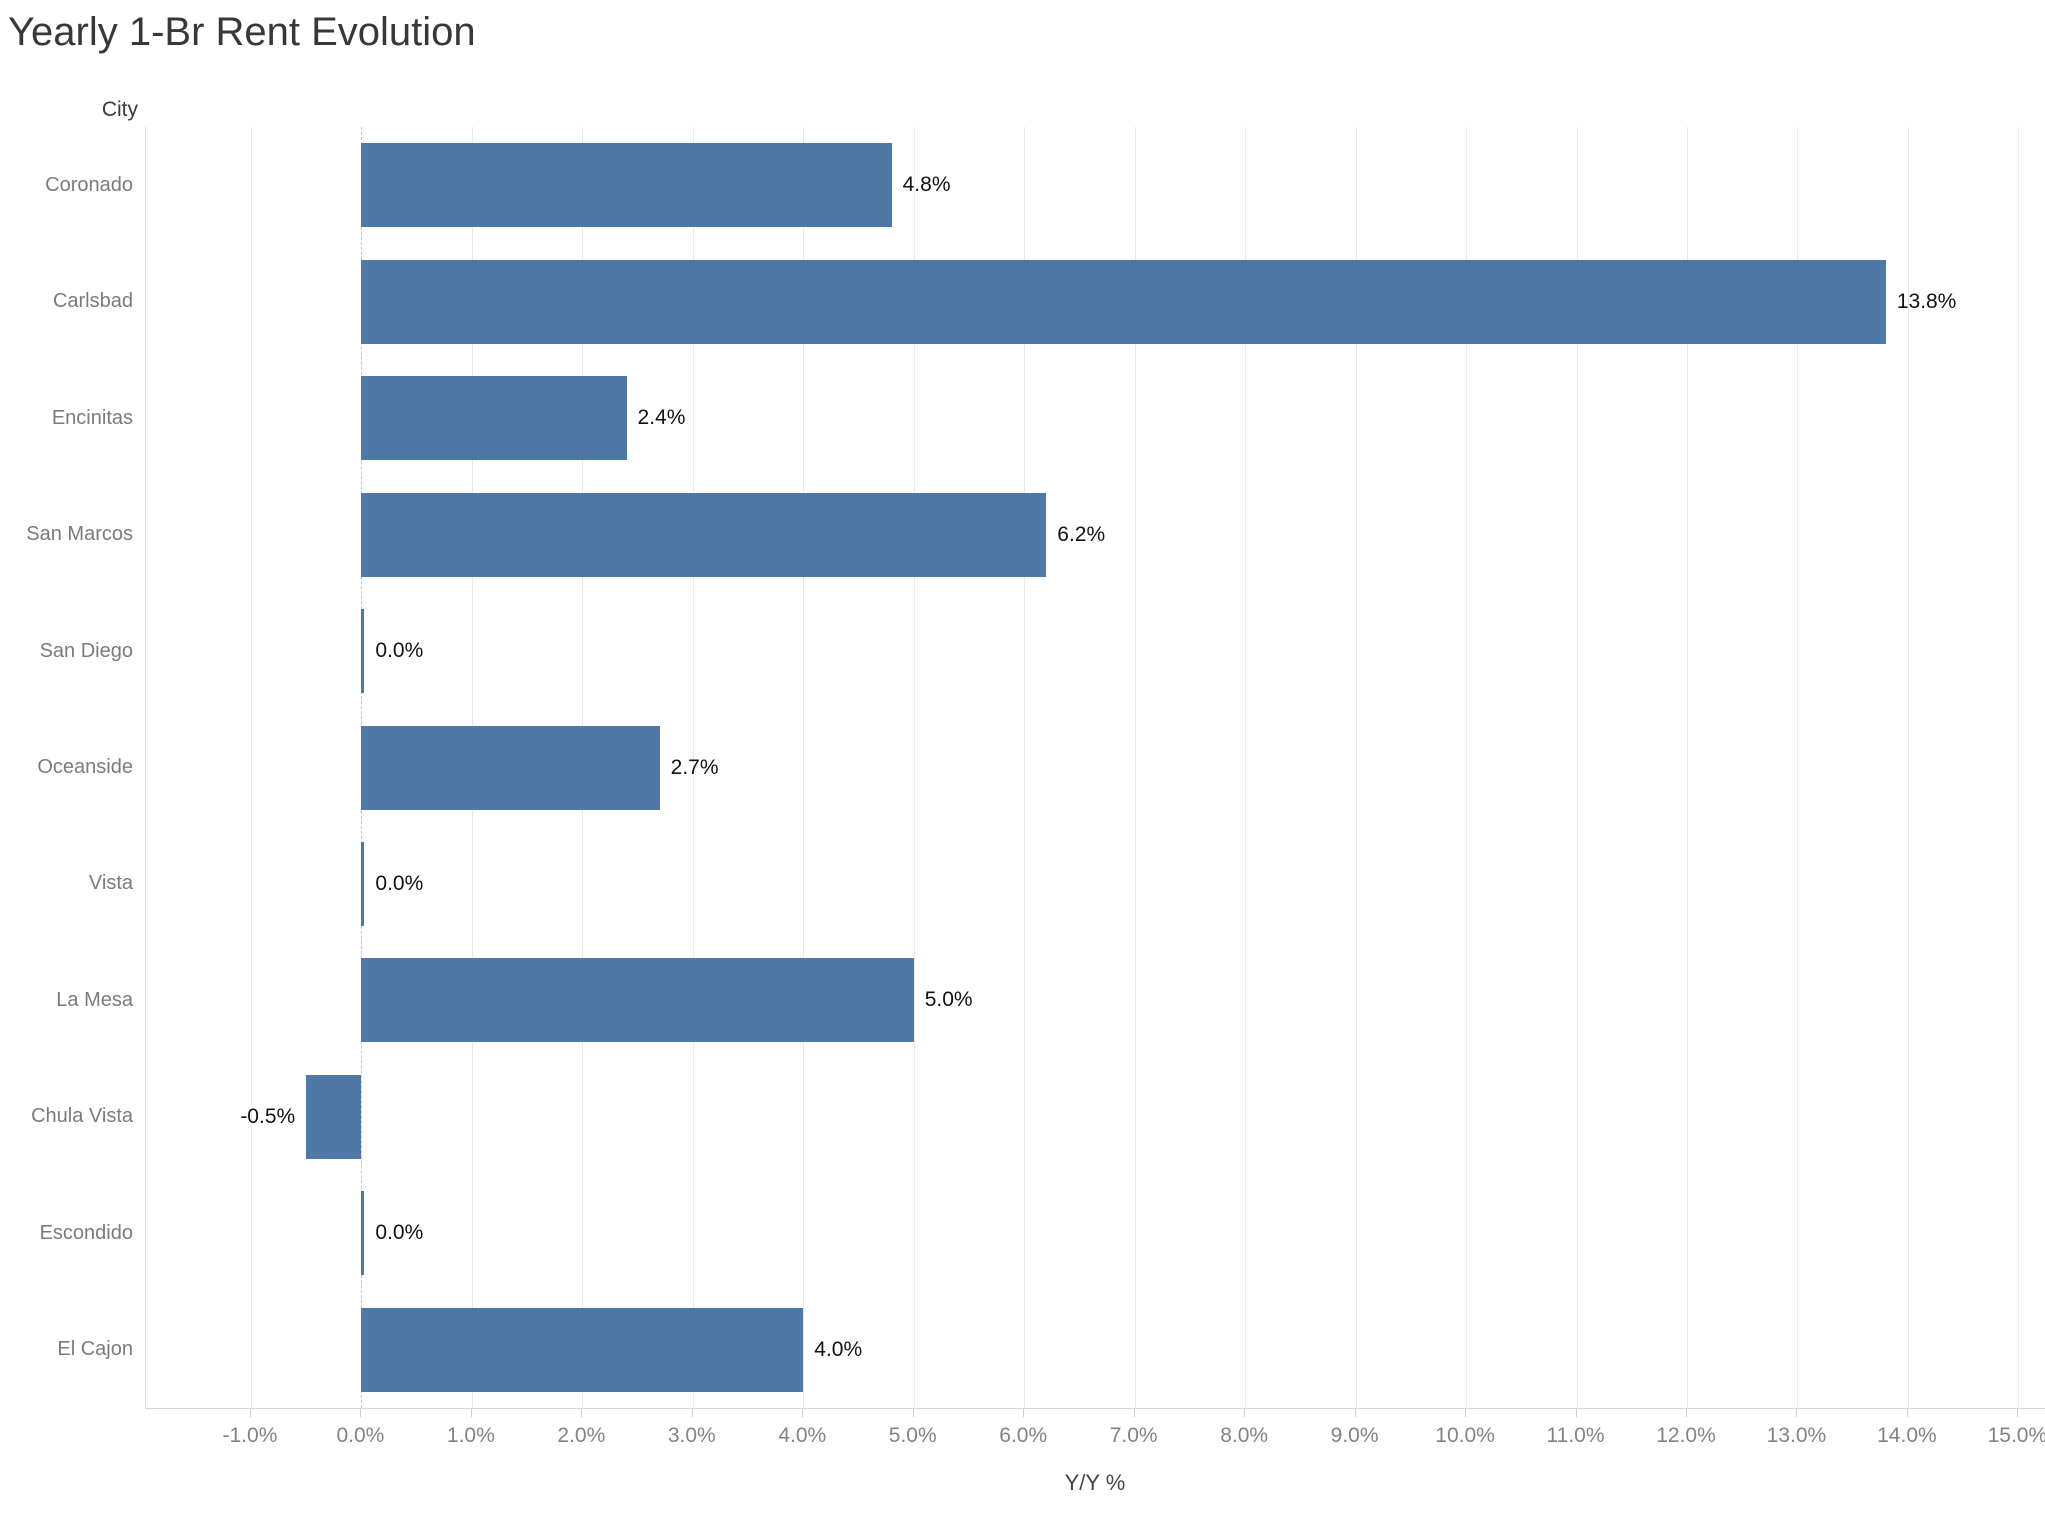 The height and width of the screenshot is (1514, 2045). What do you see at coordinates (912, 1435) in the screenshot?
I see `x-axis-tick-label: 5.0%` at bounding box center [912, 1435].